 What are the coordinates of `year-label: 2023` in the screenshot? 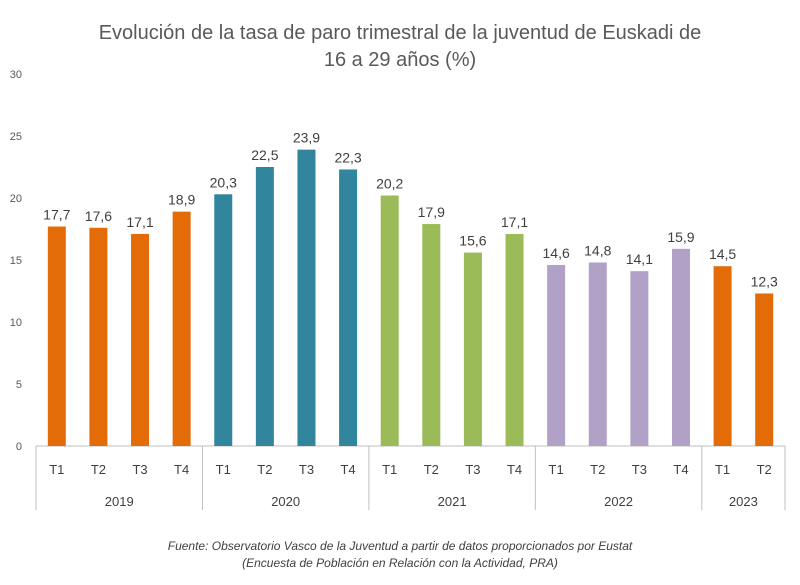 It's located at (743, 501).